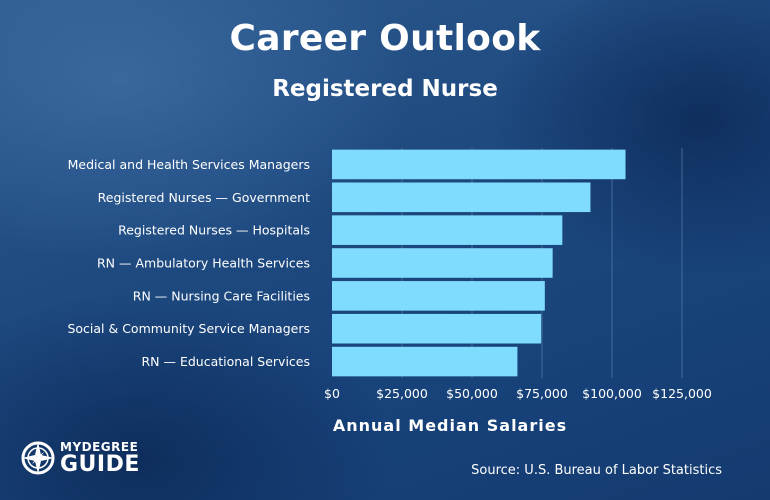  I want to click on compass-icon, so click(38, 458).